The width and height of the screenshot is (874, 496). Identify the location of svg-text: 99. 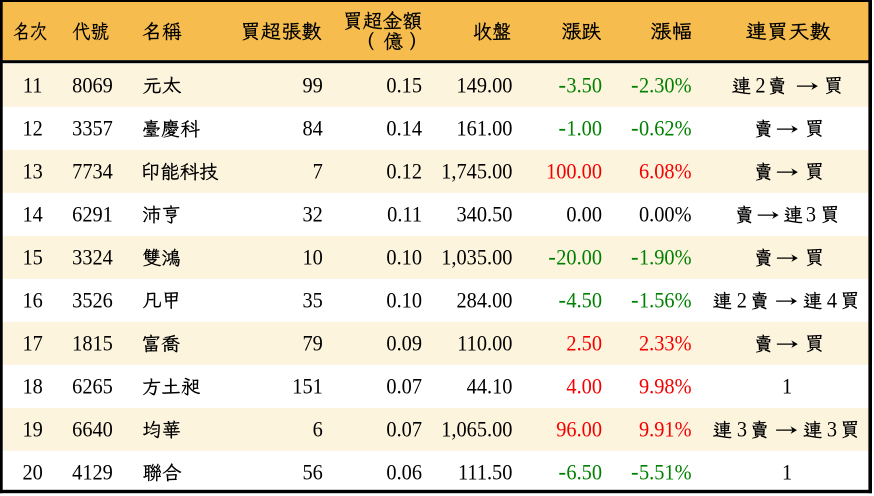
(312, 85).